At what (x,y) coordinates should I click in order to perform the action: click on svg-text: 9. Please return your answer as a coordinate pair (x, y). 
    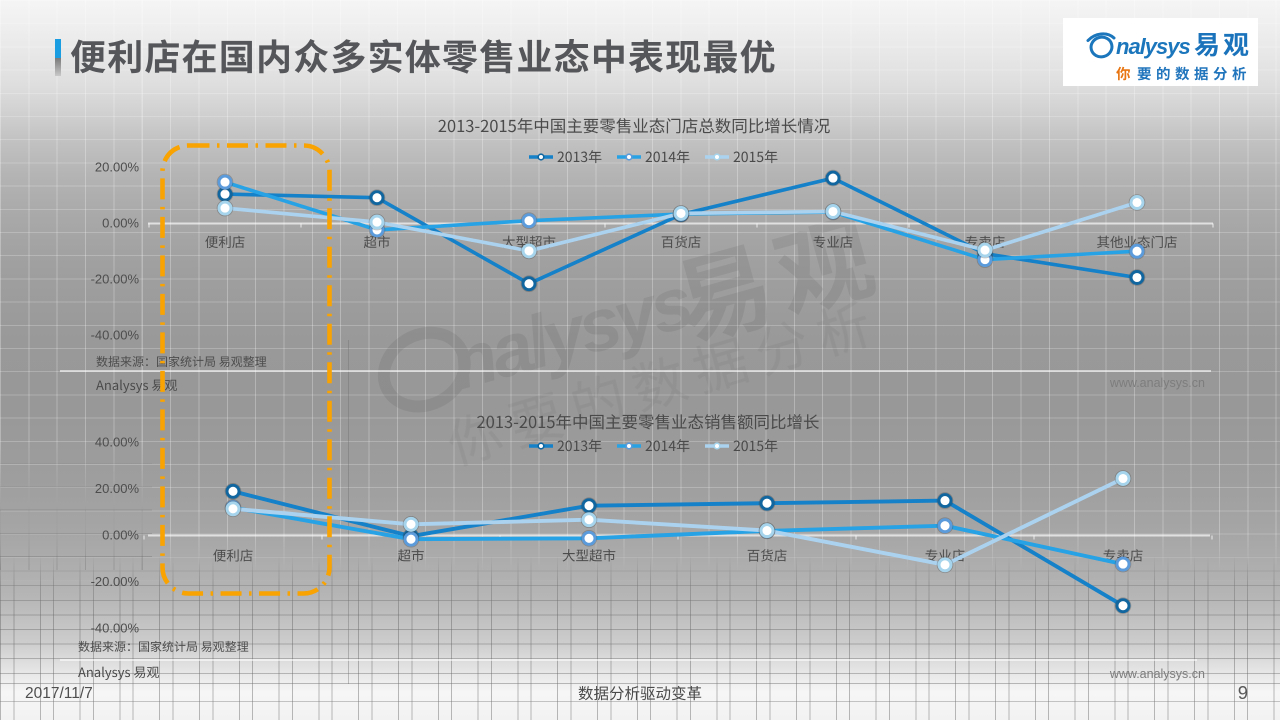
    Looking at the image, I should click on (1243, 692).